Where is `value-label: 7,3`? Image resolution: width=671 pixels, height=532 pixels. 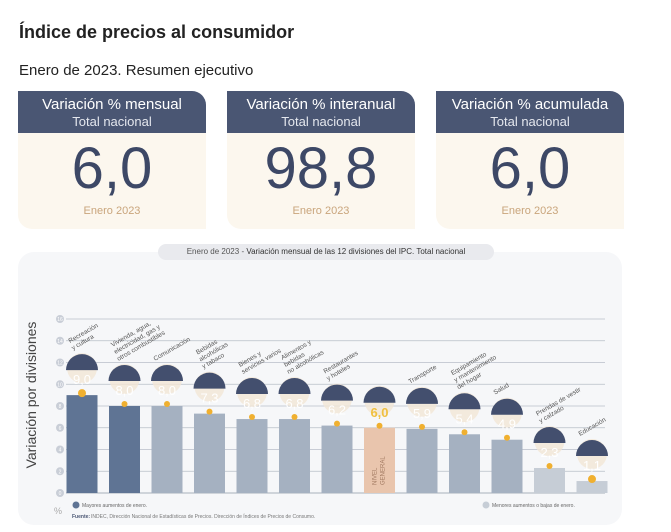
value-label: 7,3 is located at coordinates (209, 398).